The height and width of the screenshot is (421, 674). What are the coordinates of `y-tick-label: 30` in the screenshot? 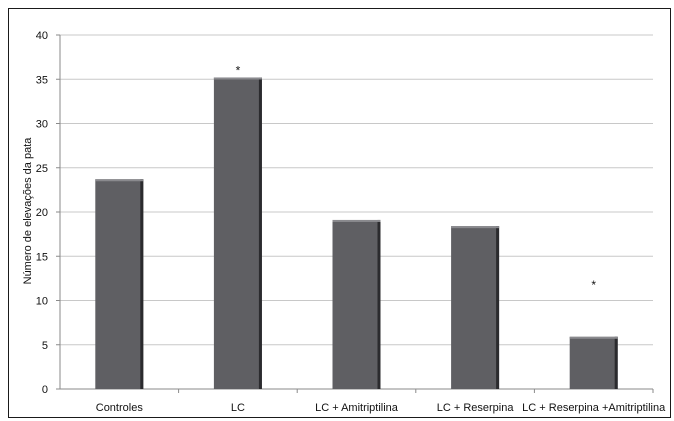 It's located at (42, 125).